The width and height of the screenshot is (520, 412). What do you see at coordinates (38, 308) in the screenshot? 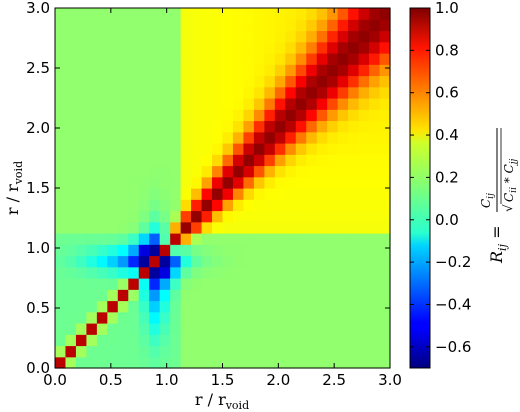
I see `y-tick-label: 0.5` at bounding box center [38, 308].